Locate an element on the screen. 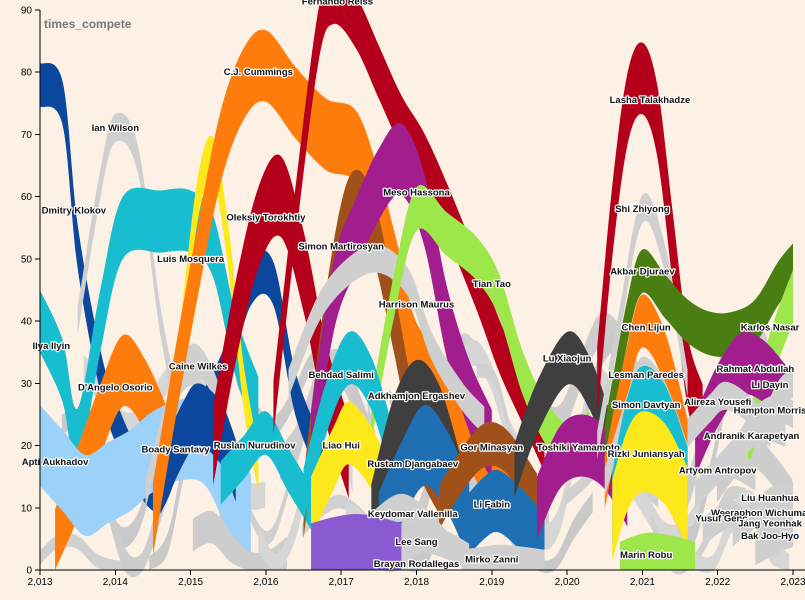 The width and height of the screenshot is (805, 600). stream-li-fabin is located at coordinates (503, 519).